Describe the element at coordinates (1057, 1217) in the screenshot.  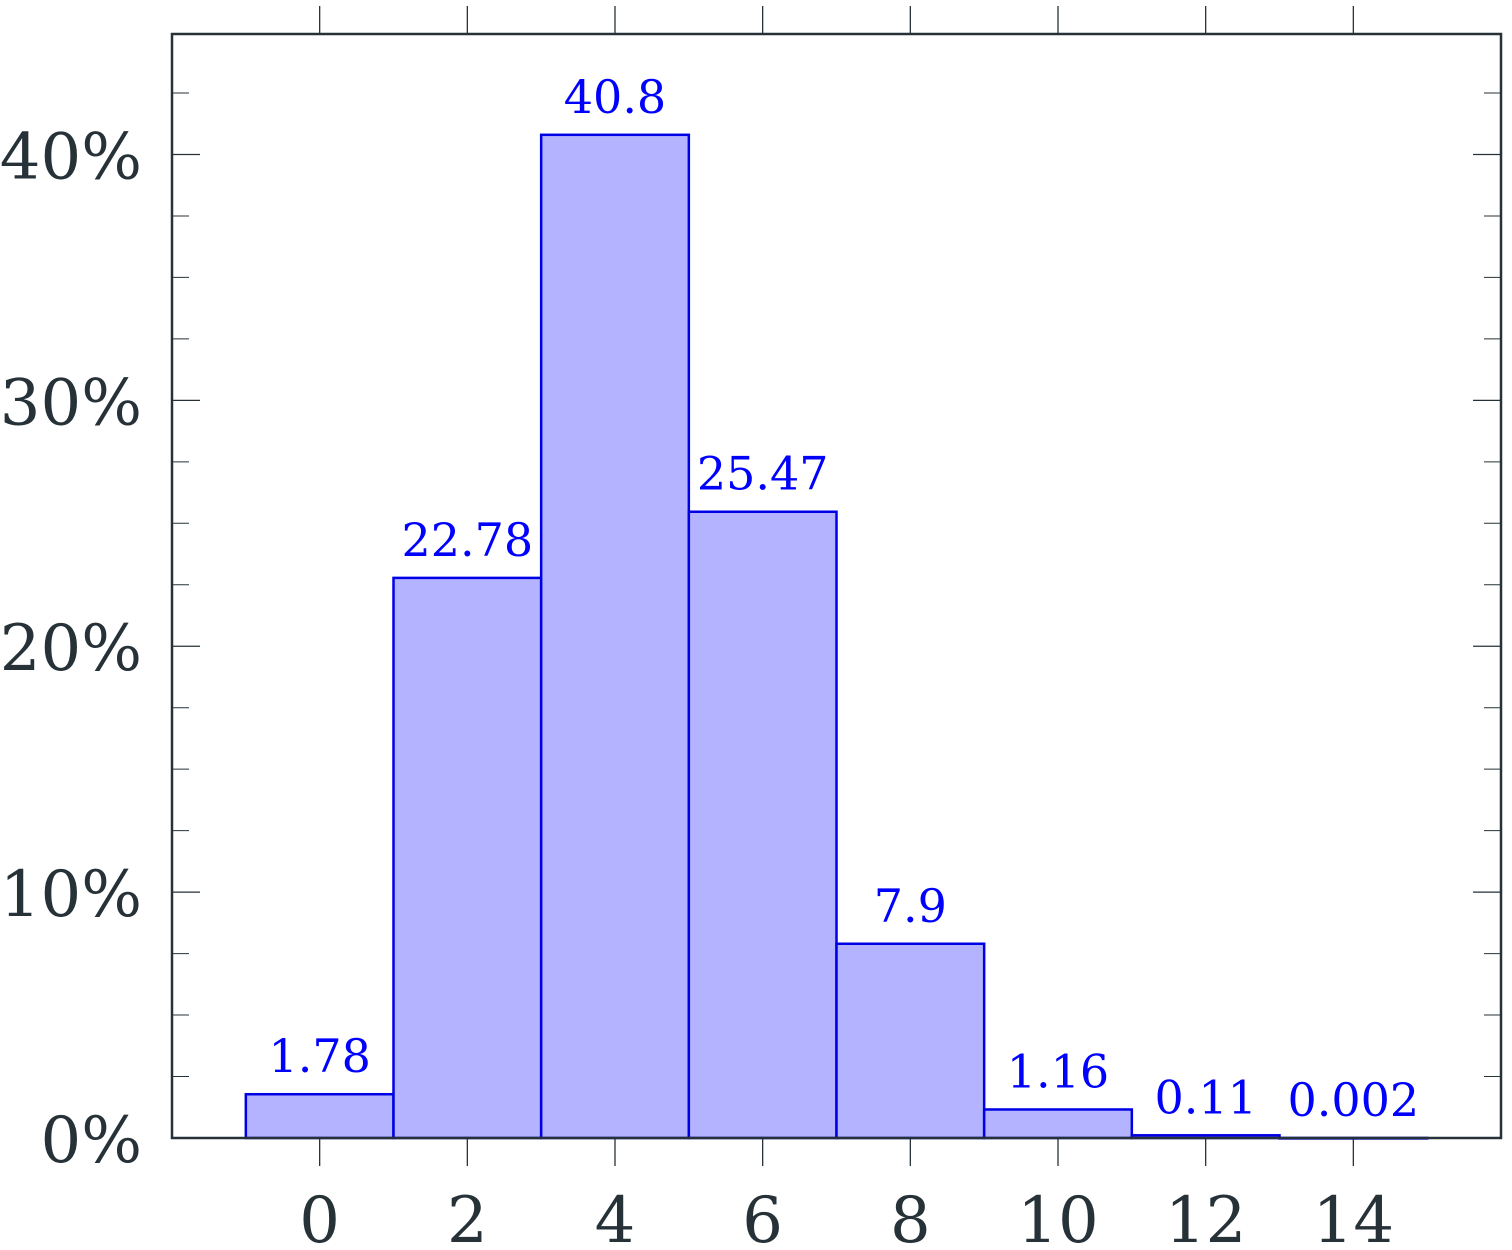
I see `x-tick-label: 10` at that location.